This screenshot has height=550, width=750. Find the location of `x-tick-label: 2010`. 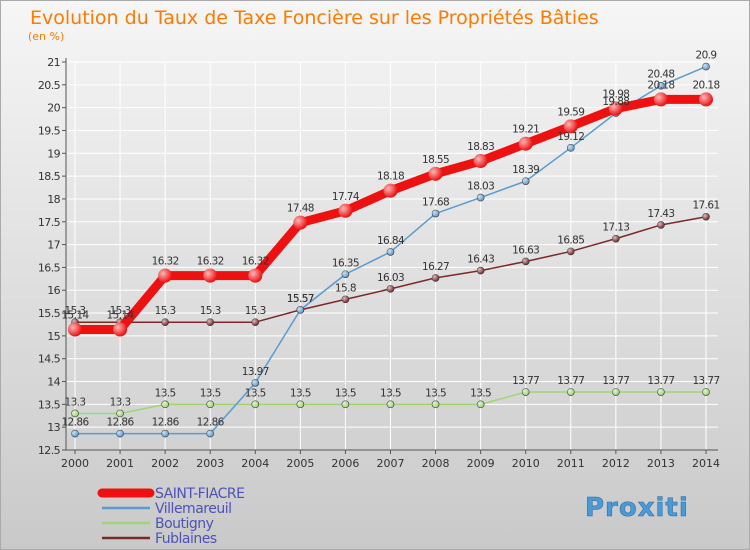

x-tick-label: 2010 is located at coordinates (526, 463).